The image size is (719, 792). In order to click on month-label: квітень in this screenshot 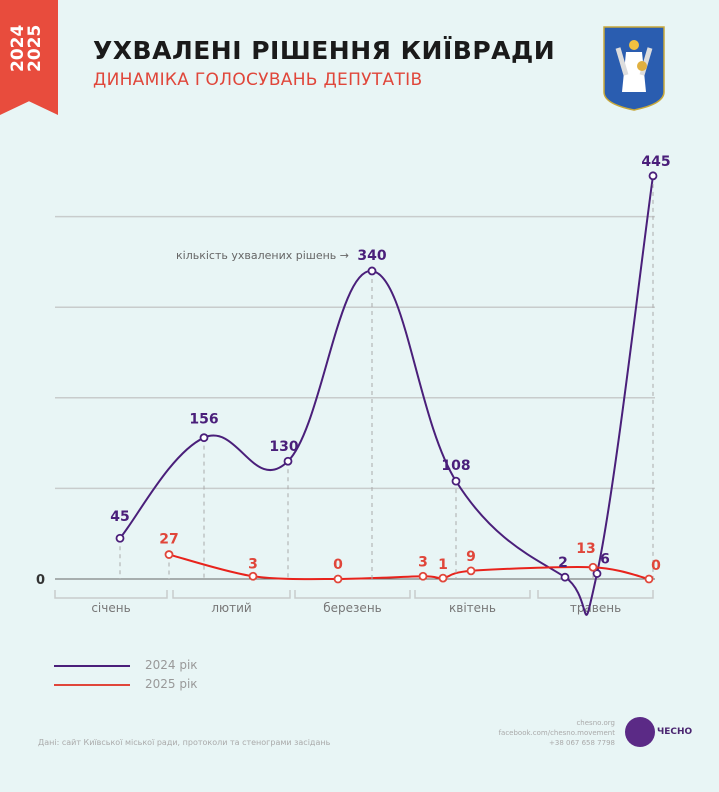, I will do `click(472, 608)`.